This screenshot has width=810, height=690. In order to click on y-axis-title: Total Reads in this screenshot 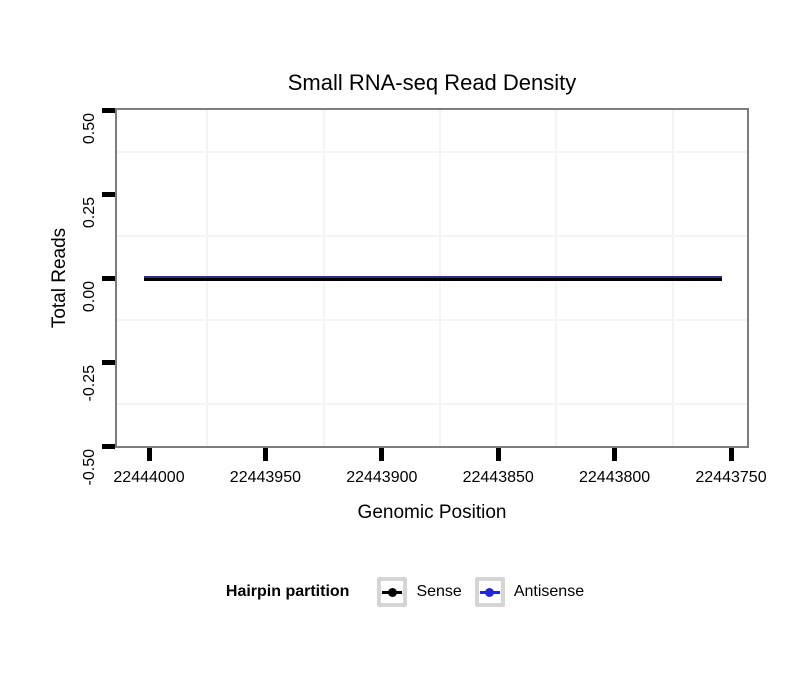, I will do `click(59, 278)`.